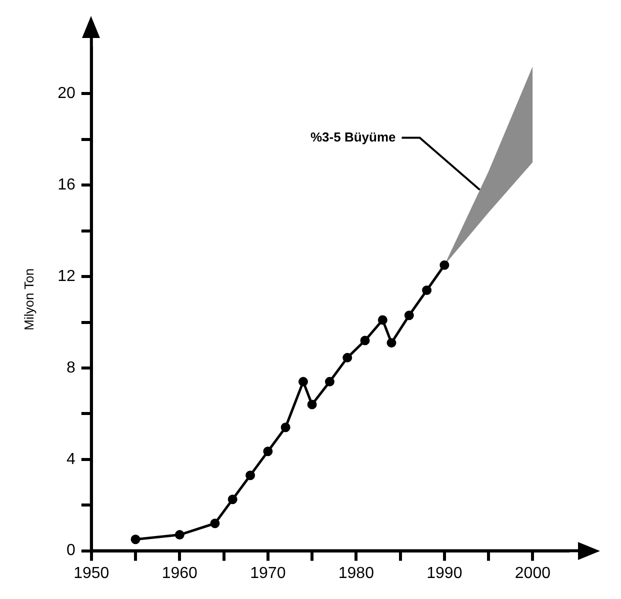 The width and height of the screenshot is (621, 599). Describe the element at coordinates (67, 93) in the screenshot. I see `y-tick-label: 20` at that location.